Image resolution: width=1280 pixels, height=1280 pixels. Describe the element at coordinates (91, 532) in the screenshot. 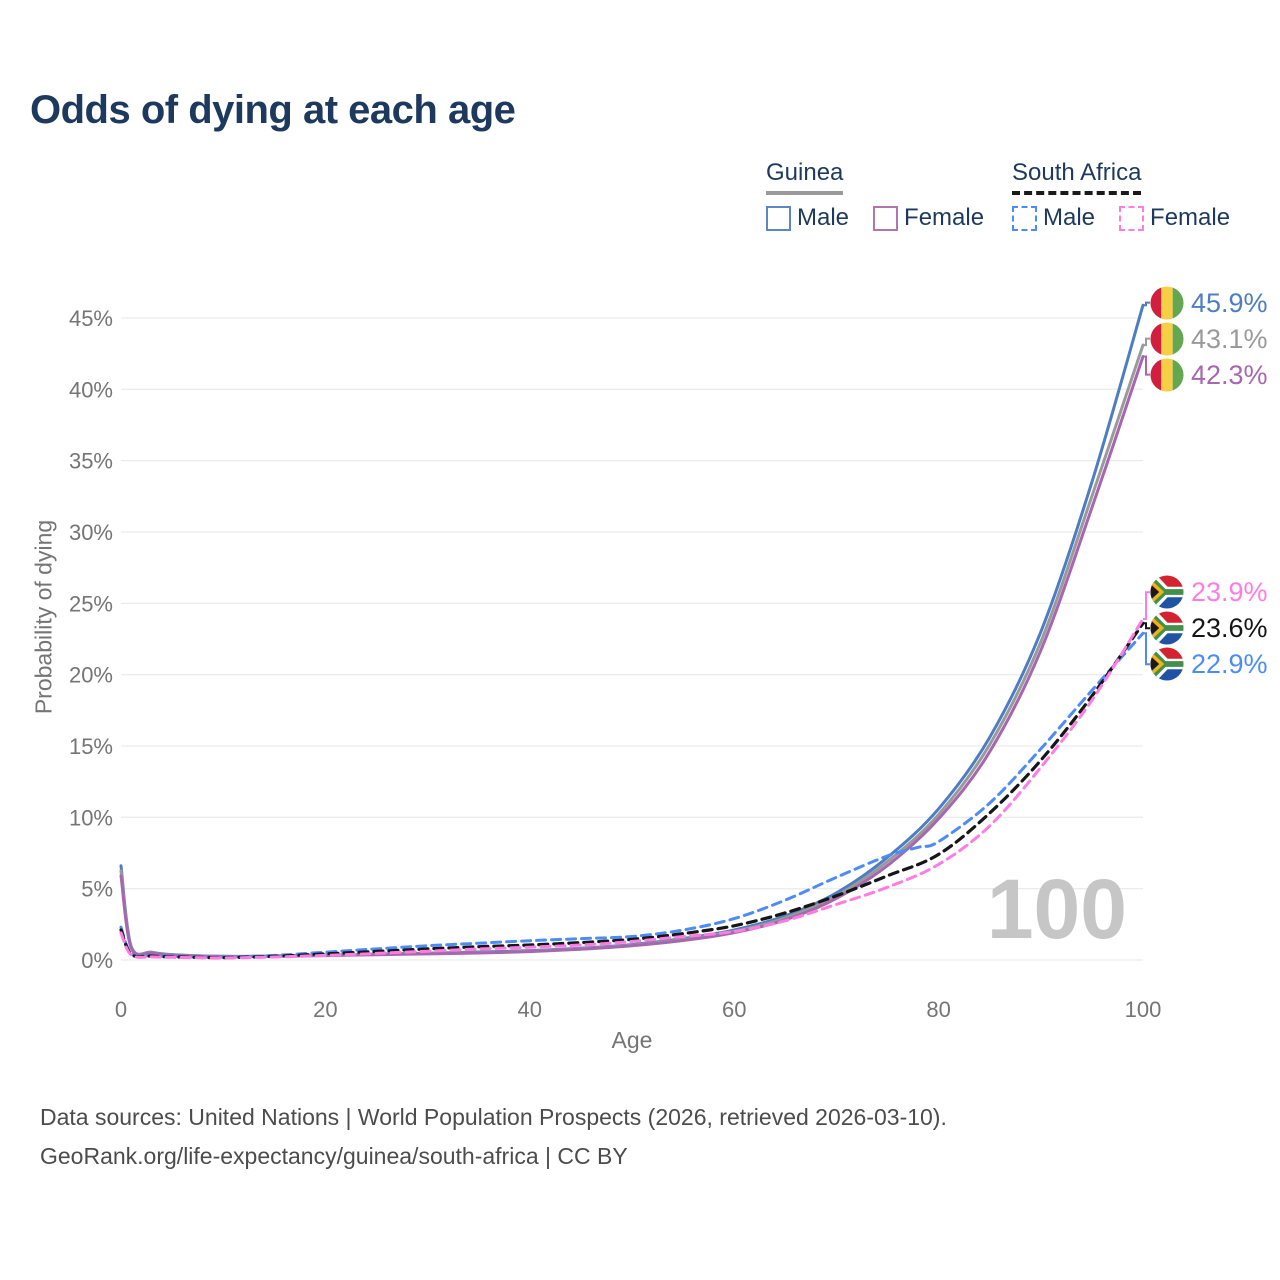

I see `y-tick-label-30: 30%` at that location.